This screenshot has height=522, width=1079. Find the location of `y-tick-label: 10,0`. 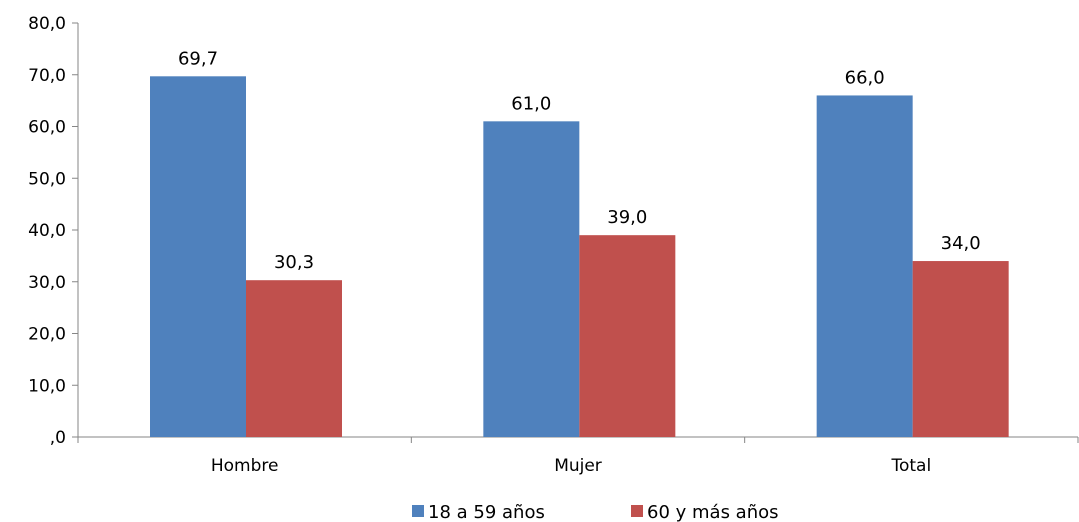

y-tick-label: 10,0 is located at coordinates (47, 386).